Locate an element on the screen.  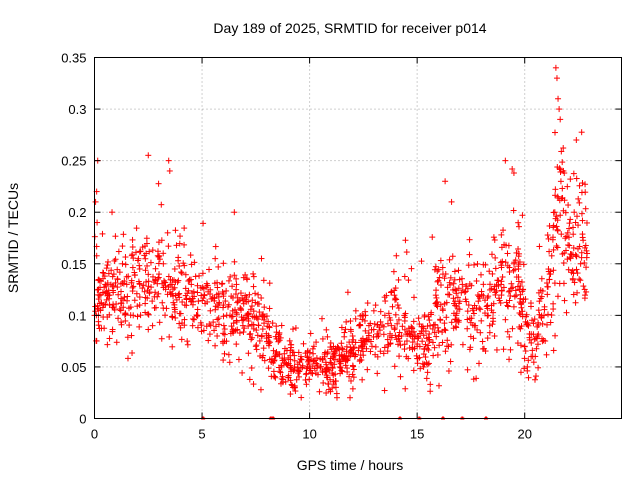
x-tick-label: 0 is located at coordinates (94, 434).